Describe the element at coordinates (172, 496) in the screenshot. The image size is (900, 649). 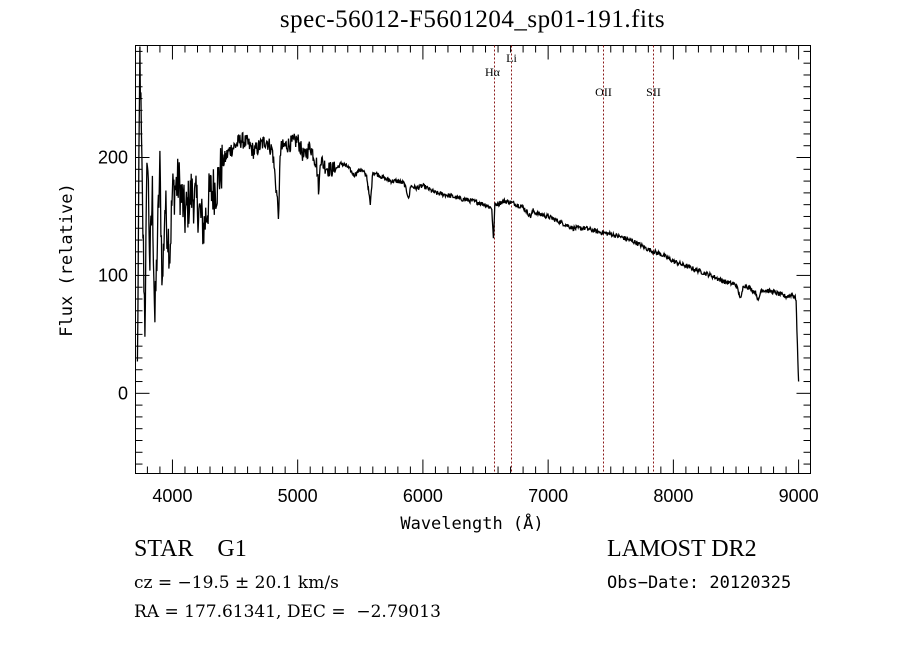
I see `x-tick-label: 4000` at that location.